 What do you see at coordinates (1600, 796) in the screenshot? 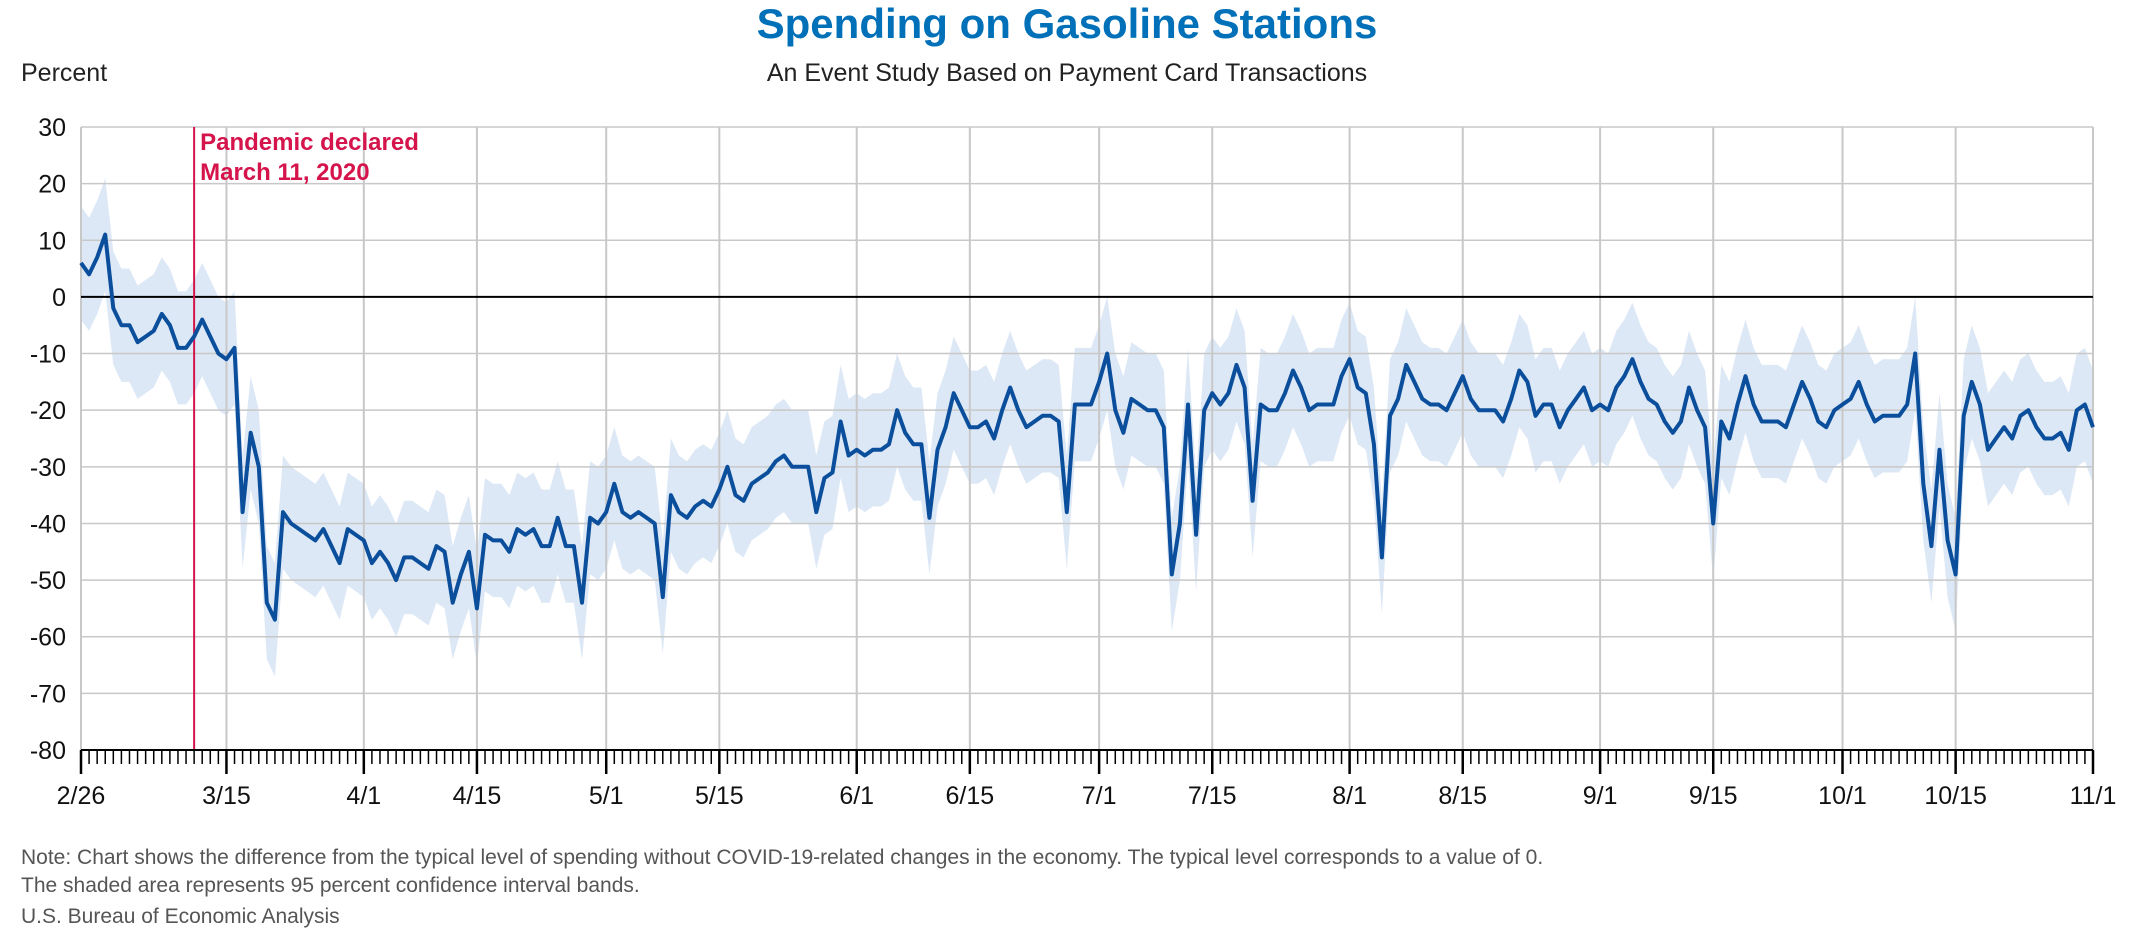
I see `x-tick-label: 9/1` at bounding box center [1600, 796].